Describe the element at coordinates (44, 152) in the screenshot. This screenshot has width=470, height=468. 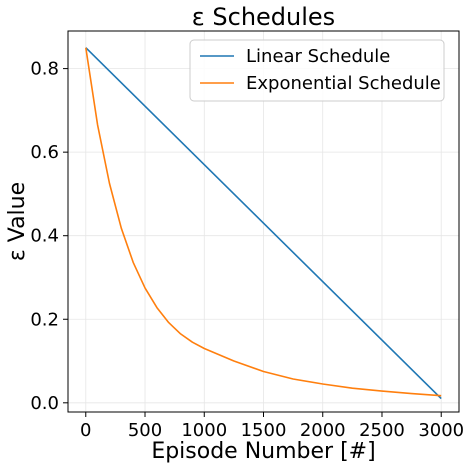
I see `y-tick-label: 0.6` at that location.